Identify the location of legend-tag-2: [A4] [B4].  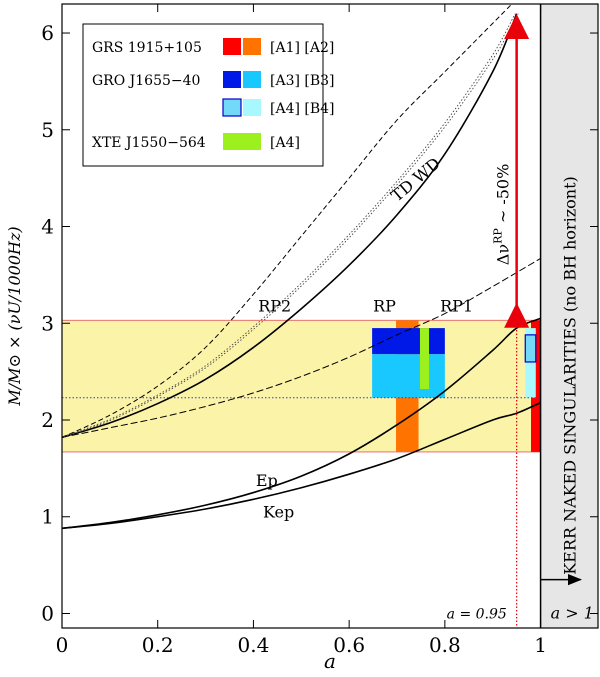
(302, 109).